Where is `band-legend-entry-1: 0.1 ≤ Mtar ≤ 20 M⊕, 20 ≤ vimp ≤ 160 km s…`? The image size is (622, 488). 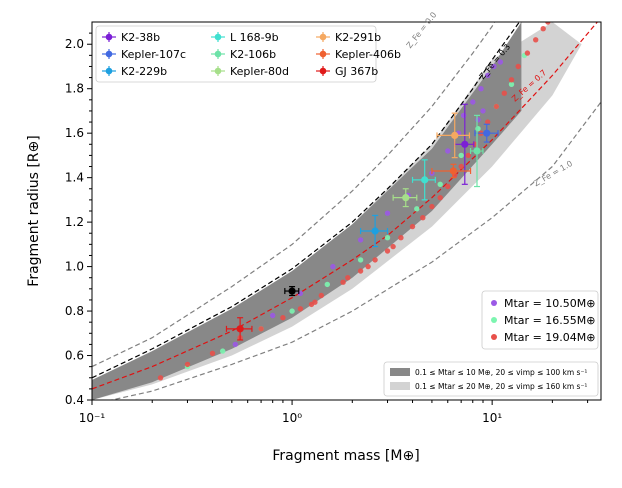
band-legend-entry-1: 0.1 ≤ Mtar ≤ 20 M⊕, 20 ≤ vimp ≤ 160 km s… is located at coordinates (488, 386).